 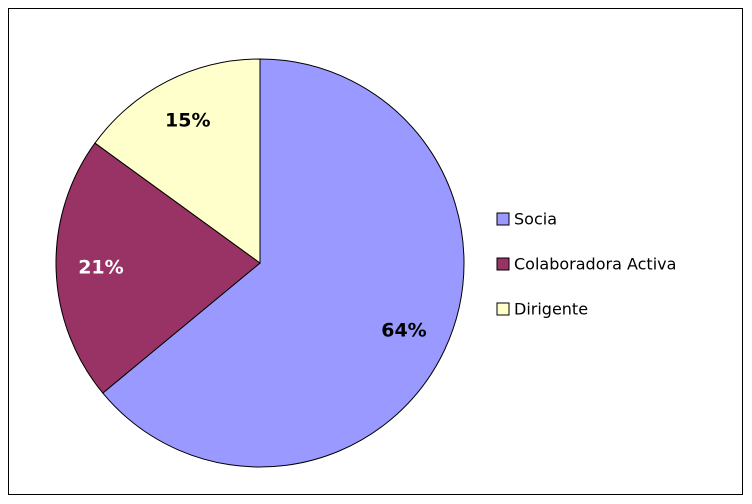 I want to click on legend-label: Dirigente, so click(x=551, y=309).